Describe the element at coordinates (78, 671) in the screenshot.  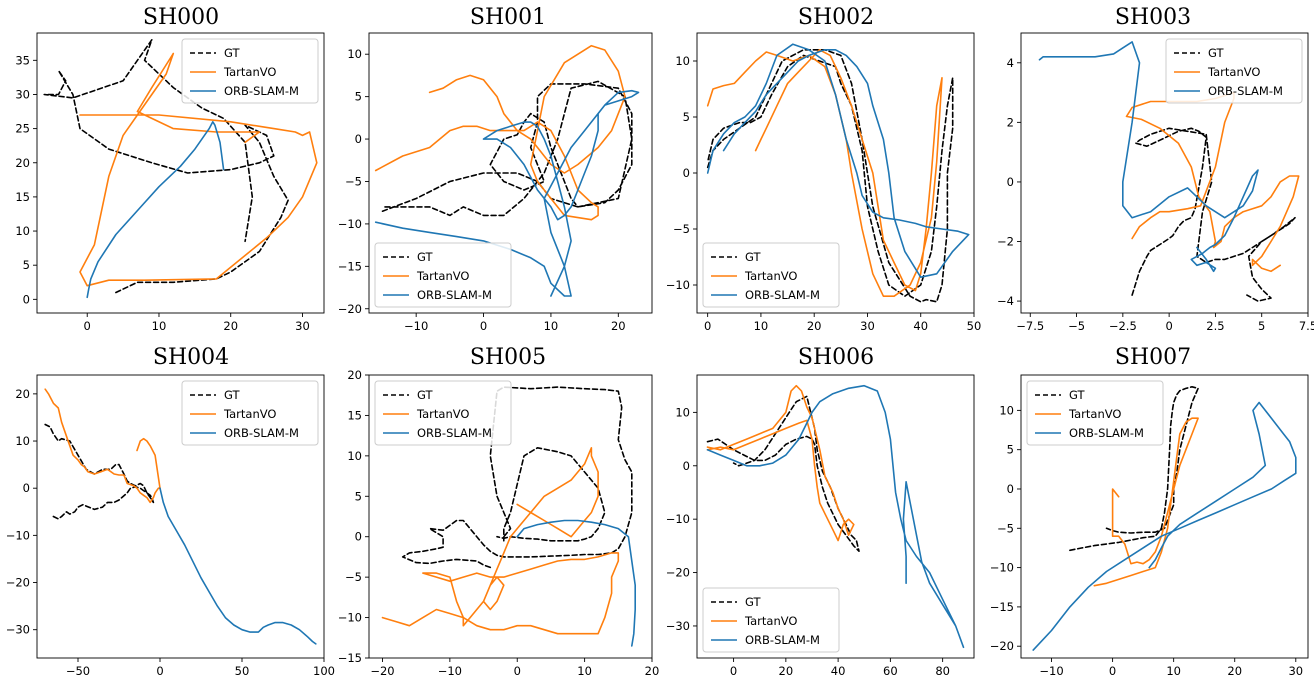
I see `x-tick-label: −50` at that location.